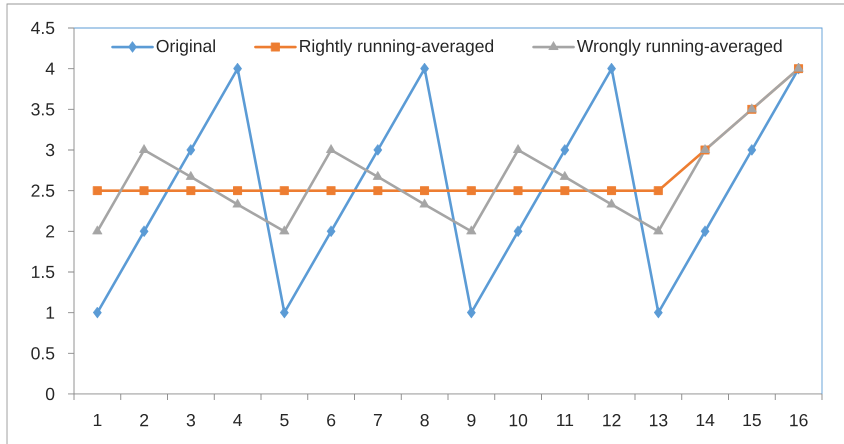 Image resolution: width=844 pixels, height=444 pixels. What do you see at coordinates (519, 420) in the screenshot?
I see `x-tick-label: 10` at bounding box center [519, 420].